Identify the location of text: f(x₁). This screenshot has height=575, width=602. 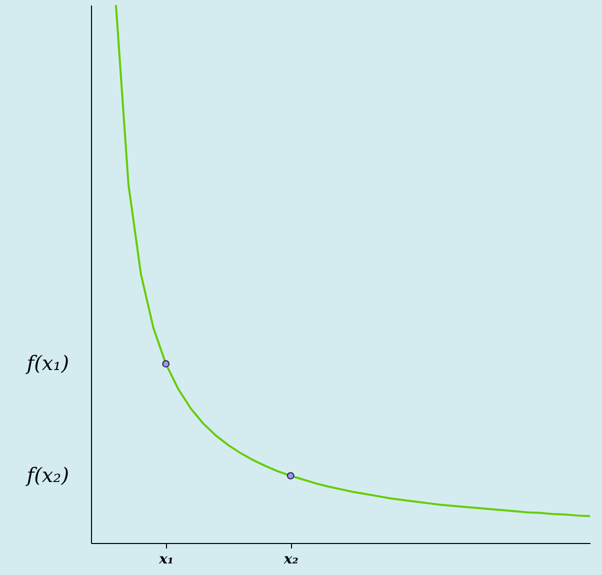
(46, 362).